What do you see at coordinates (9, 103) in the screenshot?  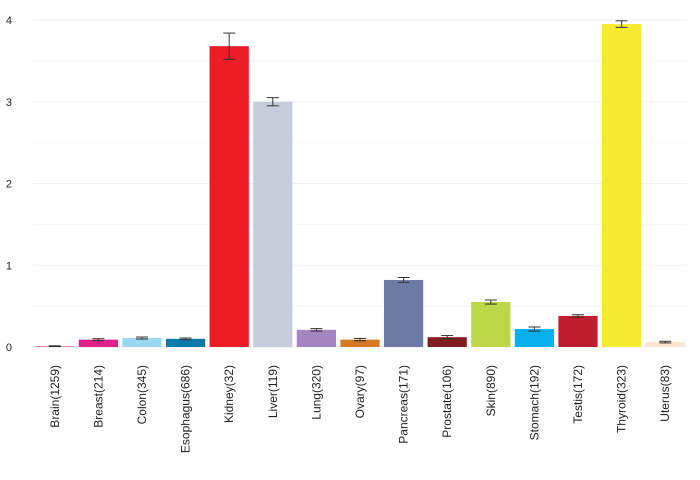 I see `y-tick-label: 3` at bounding box center [9, 103].